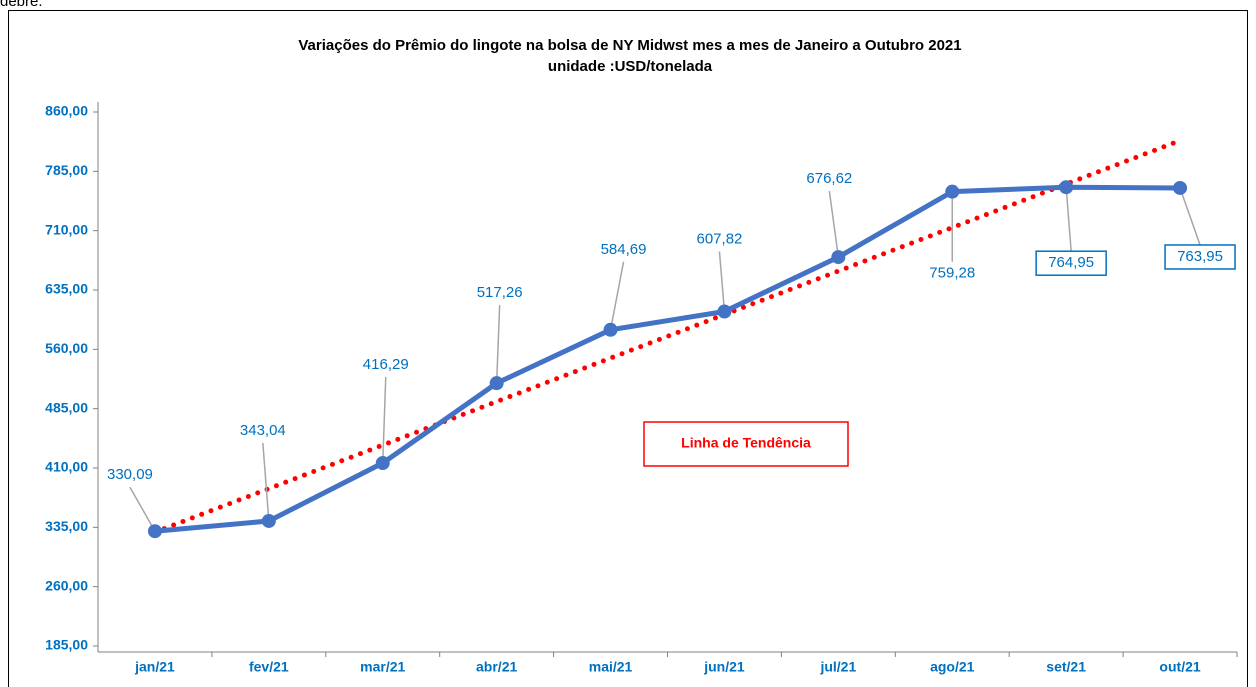 The image size is (1256, 687). What do you see at coordinates (952, 273) in the screenshot?
I see `data-label: 759,28` at bounding box center [952, 273].